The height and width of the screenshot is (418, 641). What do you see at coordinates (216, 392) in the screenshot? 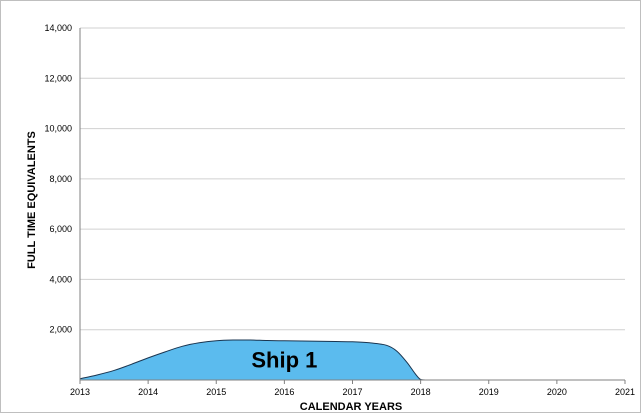
I see `x-tick-label: 2015` at bounding box center [216, 392].